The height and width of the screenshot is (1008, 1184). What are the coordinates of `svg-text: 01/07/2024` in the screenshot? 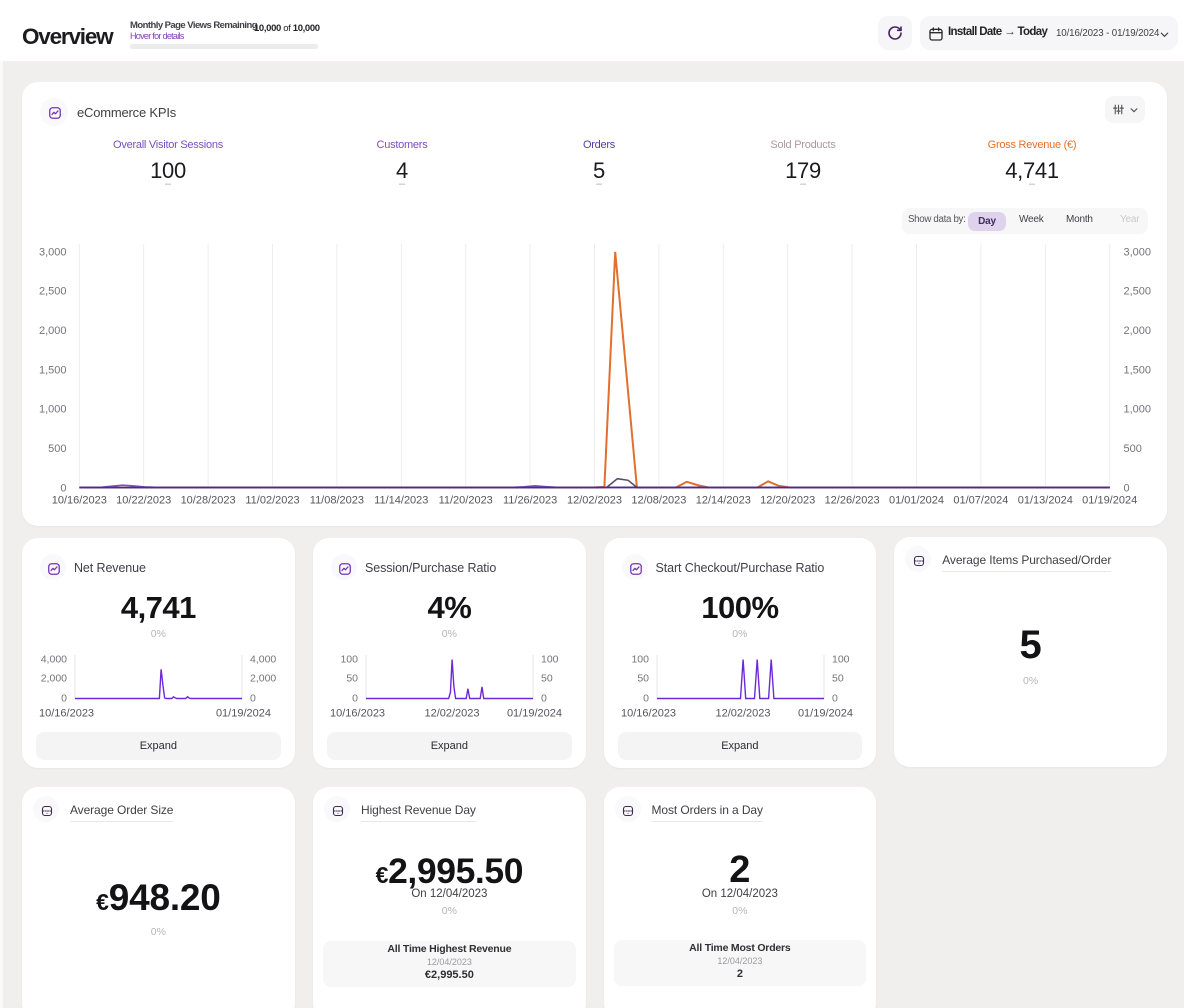 It's located at (980, 501).